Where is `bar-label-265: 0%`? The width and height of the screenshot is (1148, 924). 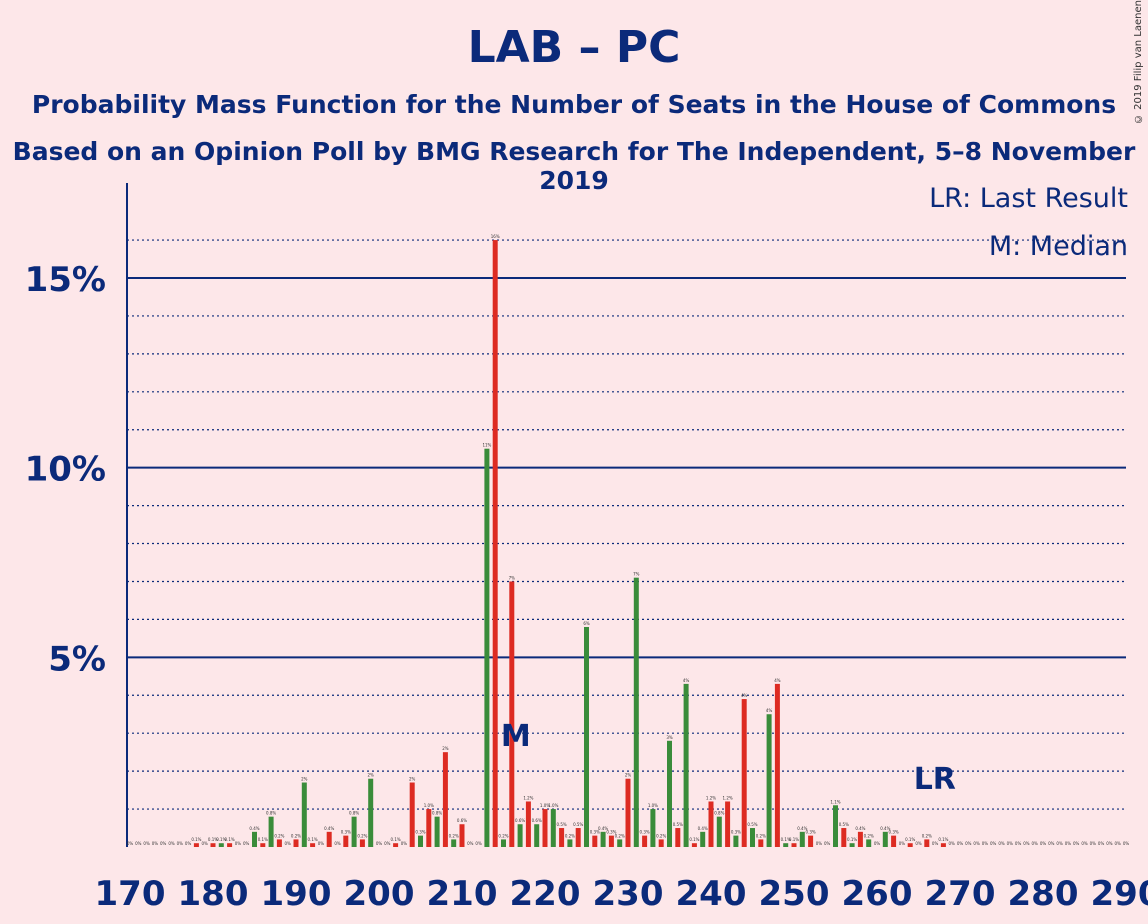
bar-label-265: 0% is located at coordinates (918, 843).